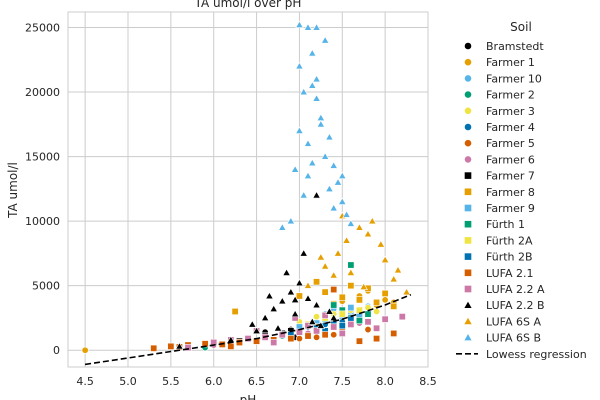  Describe the element at coordinates (510, 192) in the screenshot. I see `legend-label: Farmer 8` at that location.